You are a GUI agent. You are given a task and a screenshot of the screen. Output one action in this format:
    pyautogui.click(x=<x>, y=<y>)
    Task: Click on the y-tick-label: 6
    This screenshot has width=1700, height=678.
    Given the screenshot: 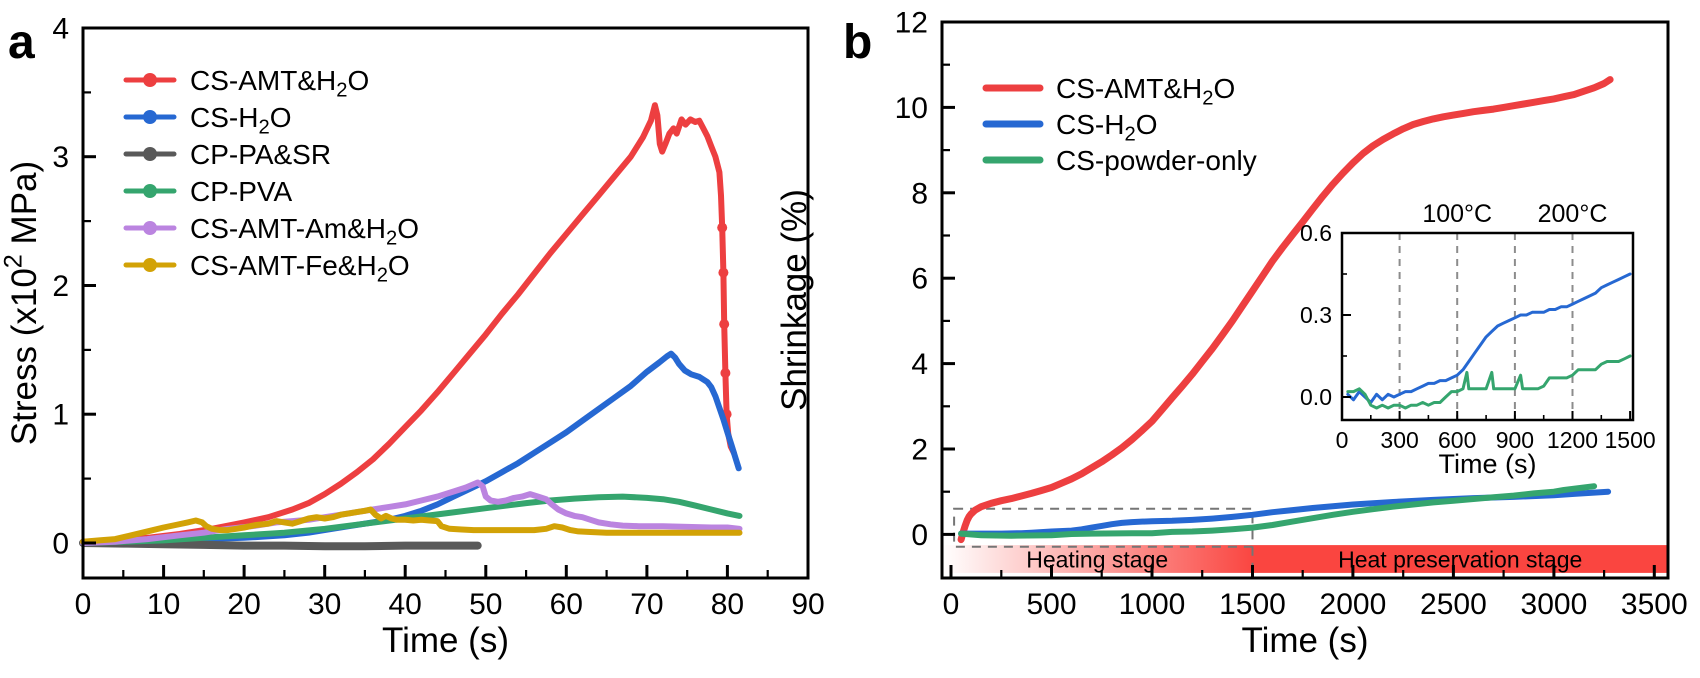 What is the action you would take?
    pyautogui.click(x=919, y=279)
    